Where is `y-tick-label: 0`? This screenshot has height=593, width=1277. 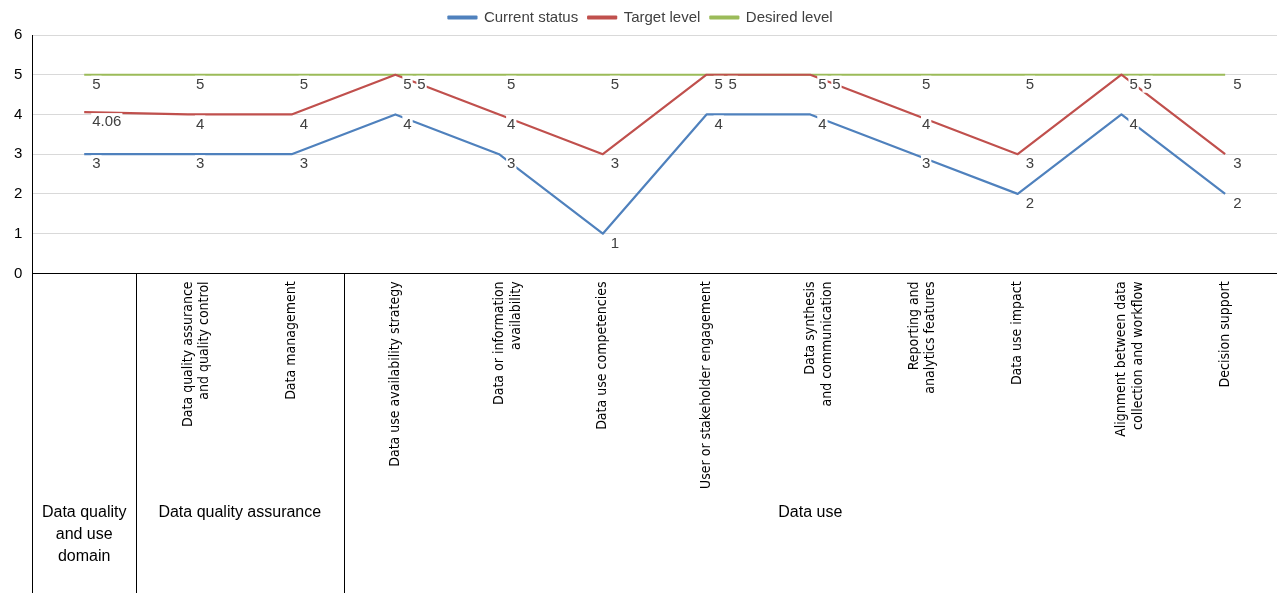 y-tick-label: 0 is located at coordinates (18, 272).